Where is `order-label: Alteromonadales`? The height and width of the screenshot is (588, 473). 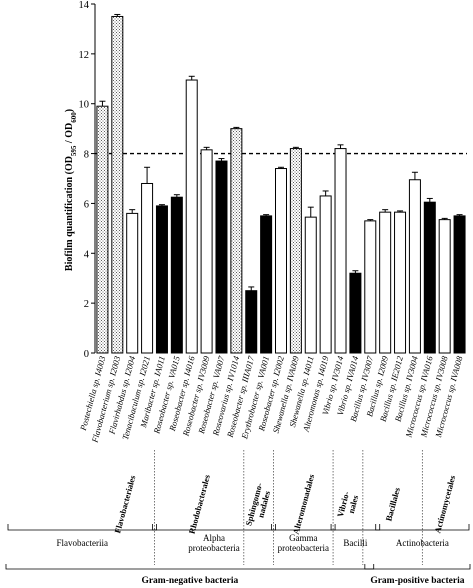 order-label: Alteromonadales is located at coordinates (304, 503).